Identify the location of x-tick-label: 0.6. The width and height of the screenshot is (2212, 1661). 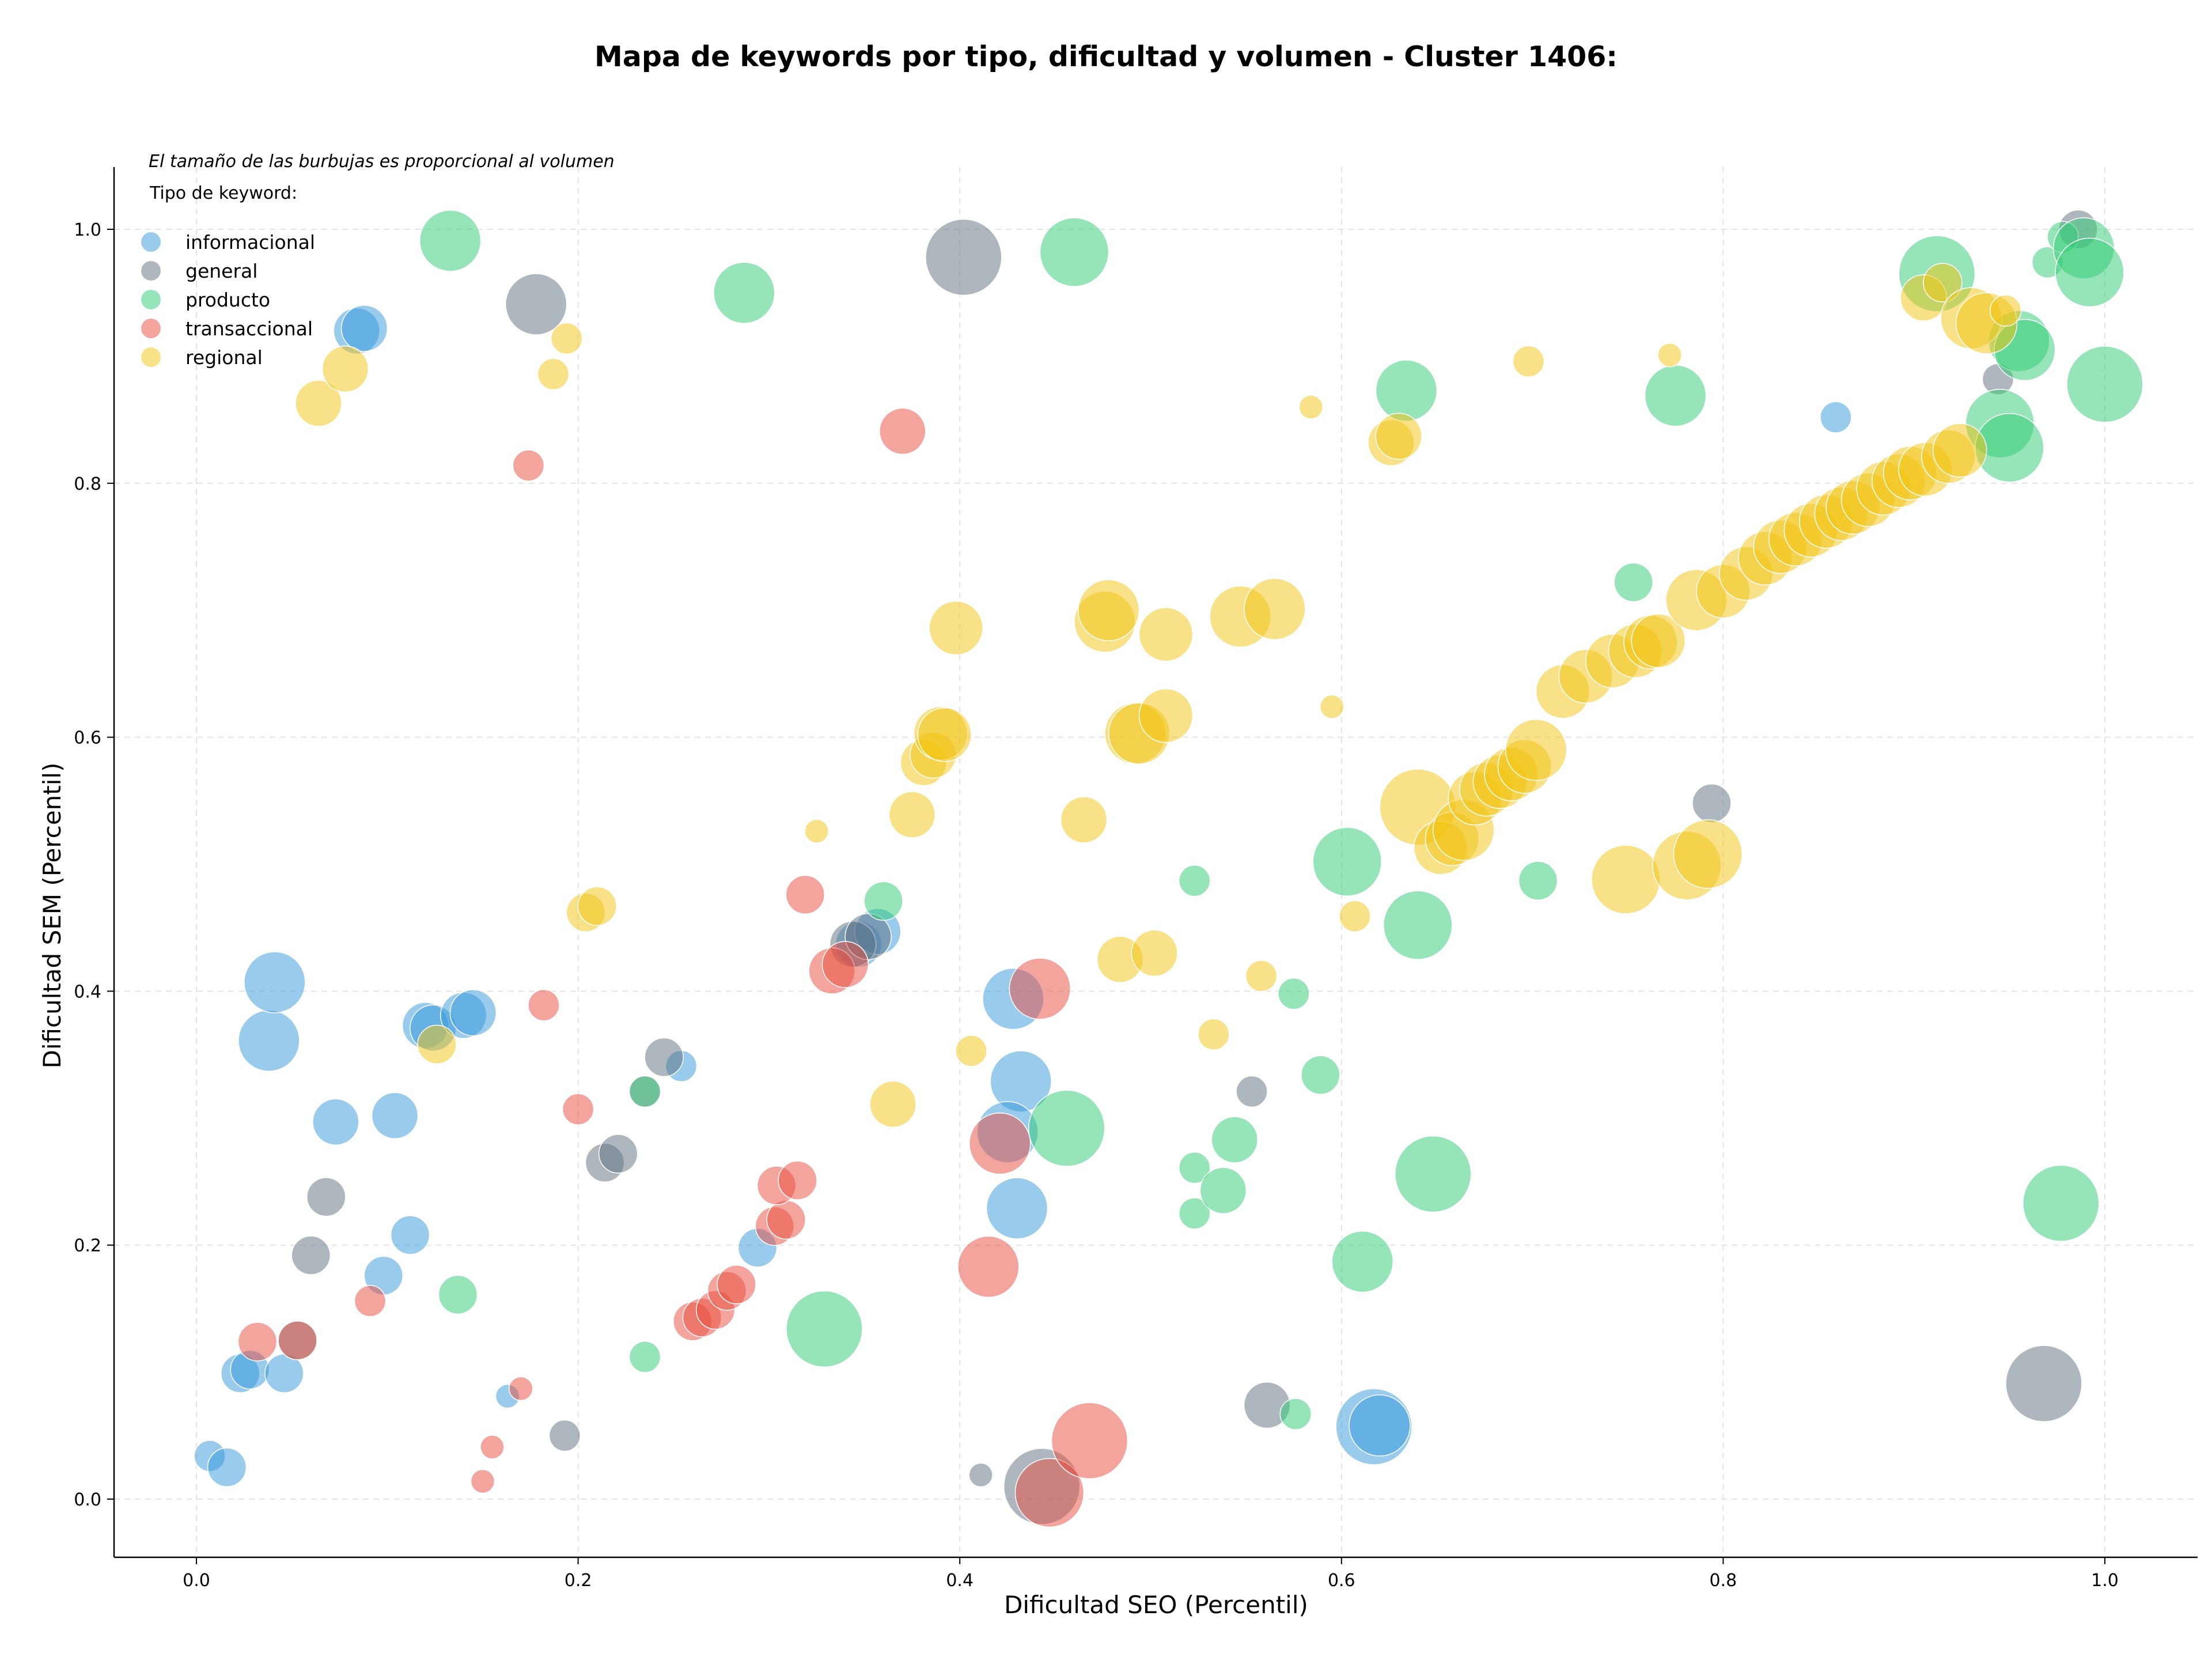
(1341, 1581).